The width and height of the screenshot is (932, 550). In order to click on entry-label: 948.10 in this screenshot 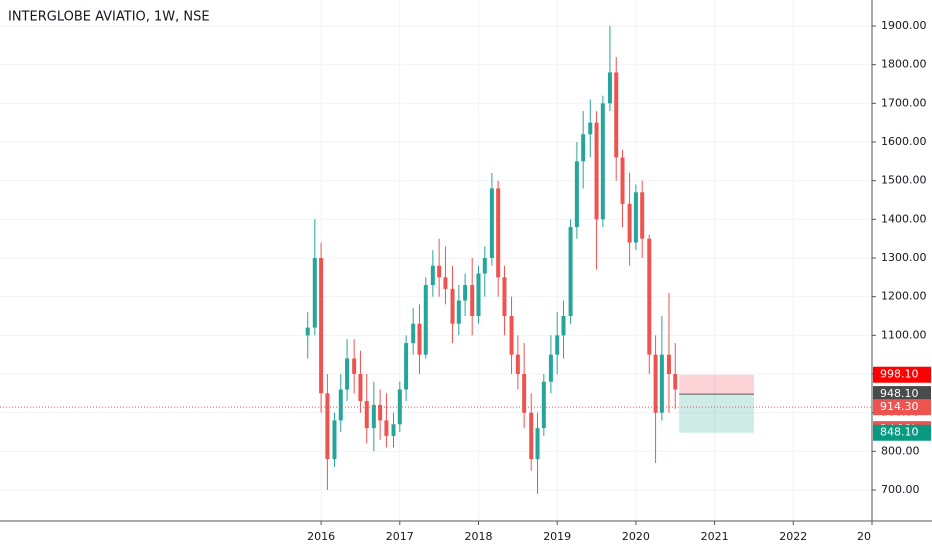, I will do `click(899, 393)`.